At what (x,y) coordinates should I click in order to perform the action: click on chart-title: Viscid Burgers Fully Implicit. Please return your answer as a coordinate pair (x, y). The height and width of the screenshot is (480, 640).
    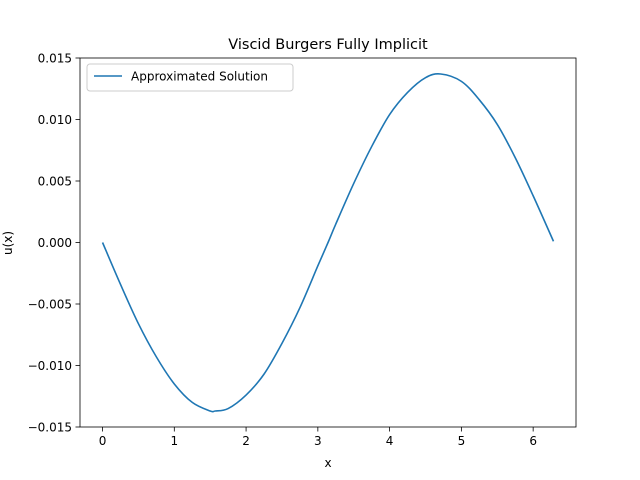
    Looking at the image, I should click on (328, 45).